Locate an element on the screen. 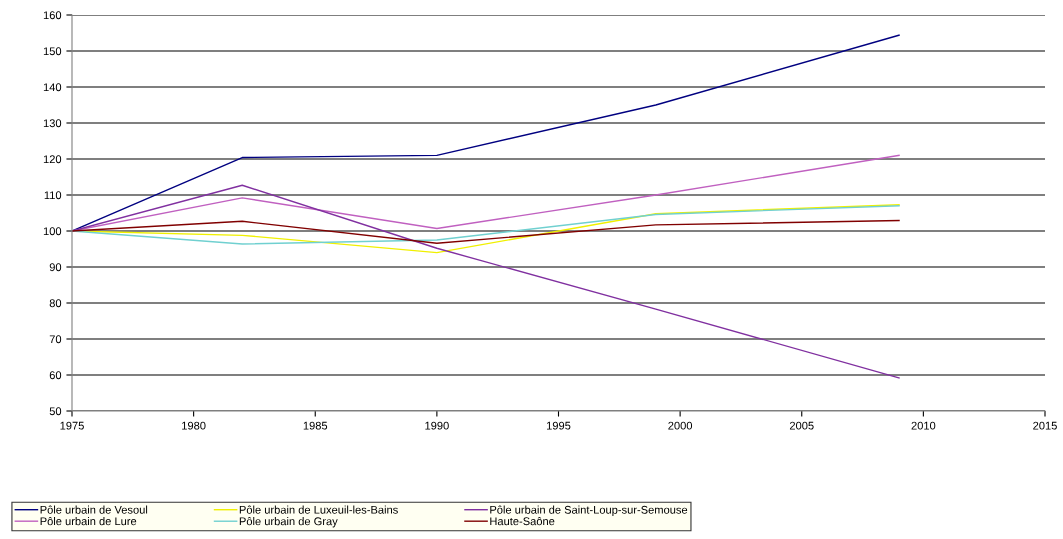 The image size is (1063, 539). x-tick-label: 2010 is located at coordinates (923, 425).